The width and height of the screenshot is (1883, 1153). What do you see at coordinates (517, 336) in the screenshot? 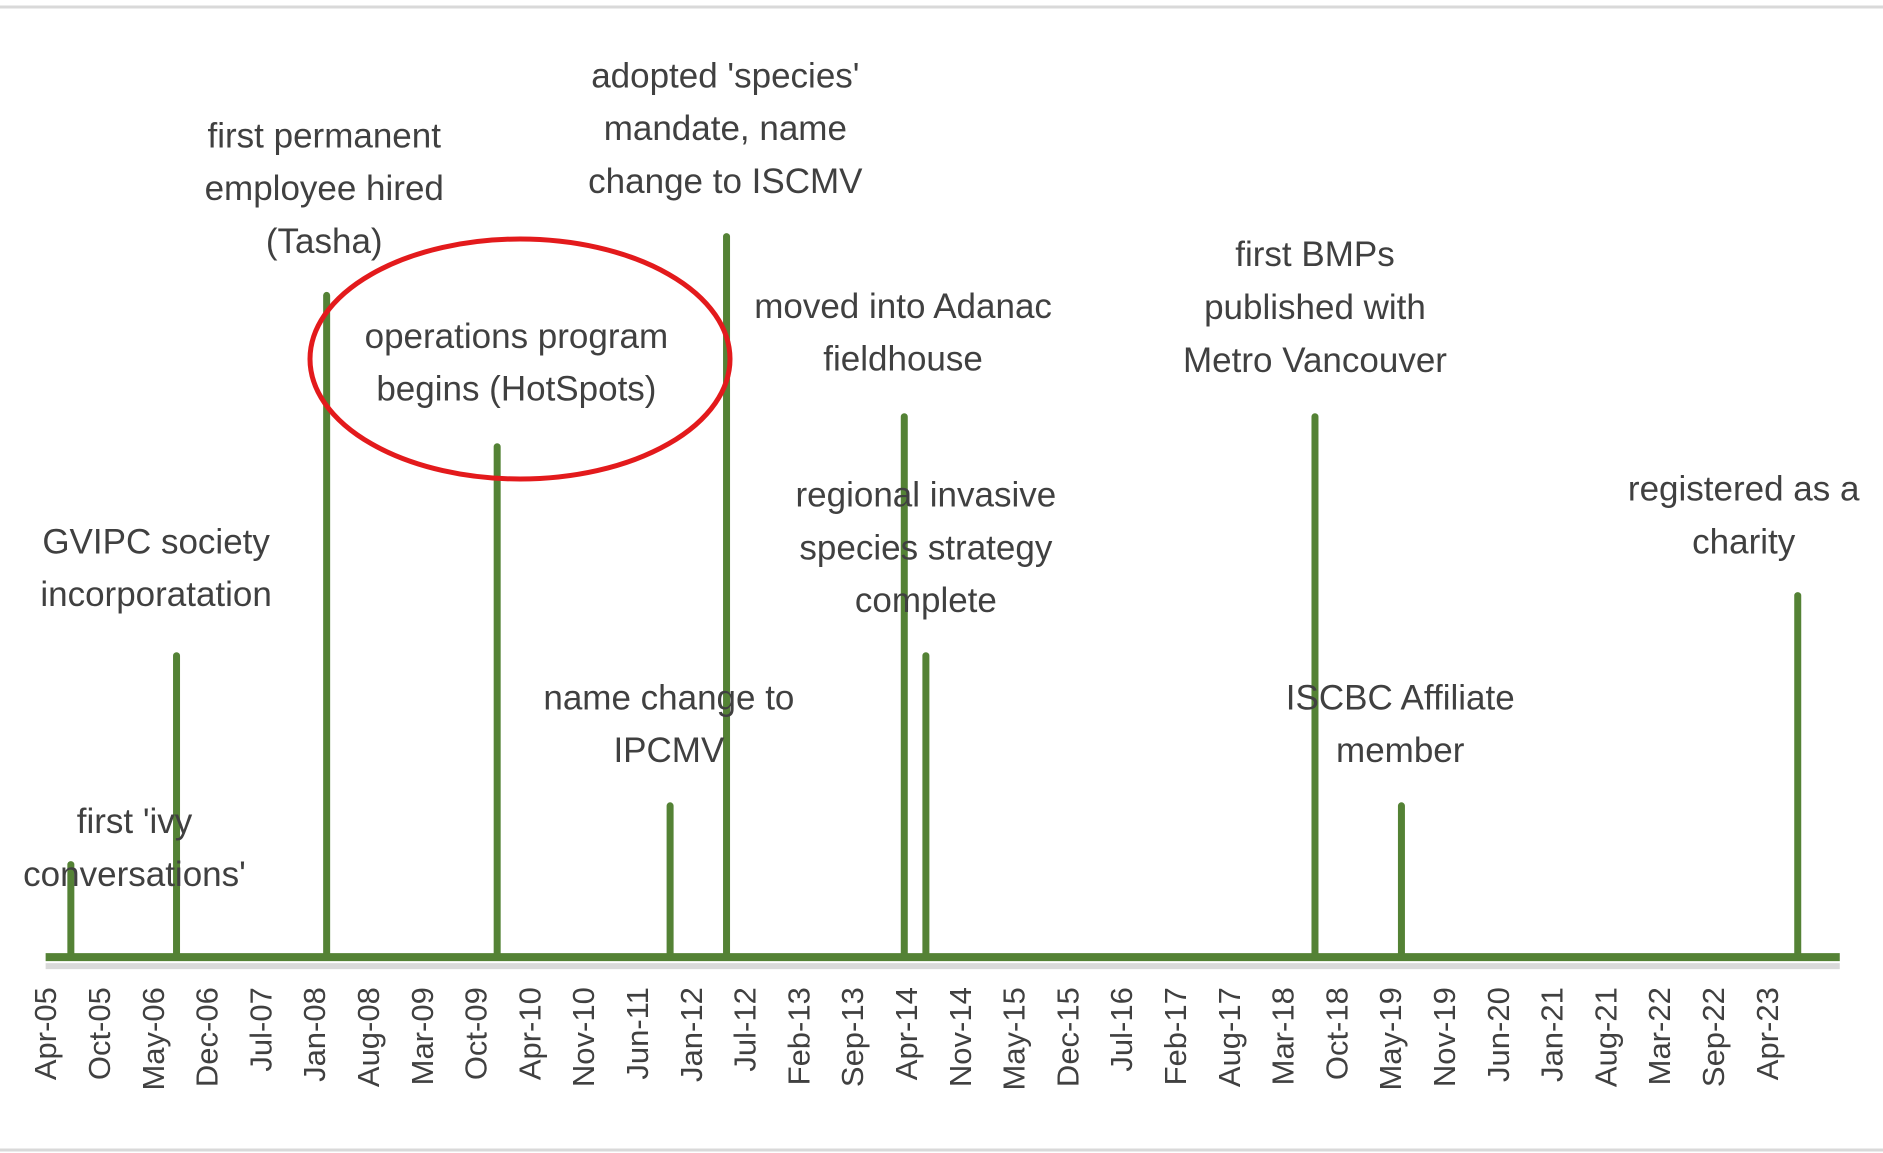
I see `event-label: operations program` at bounding box center [517, 336].